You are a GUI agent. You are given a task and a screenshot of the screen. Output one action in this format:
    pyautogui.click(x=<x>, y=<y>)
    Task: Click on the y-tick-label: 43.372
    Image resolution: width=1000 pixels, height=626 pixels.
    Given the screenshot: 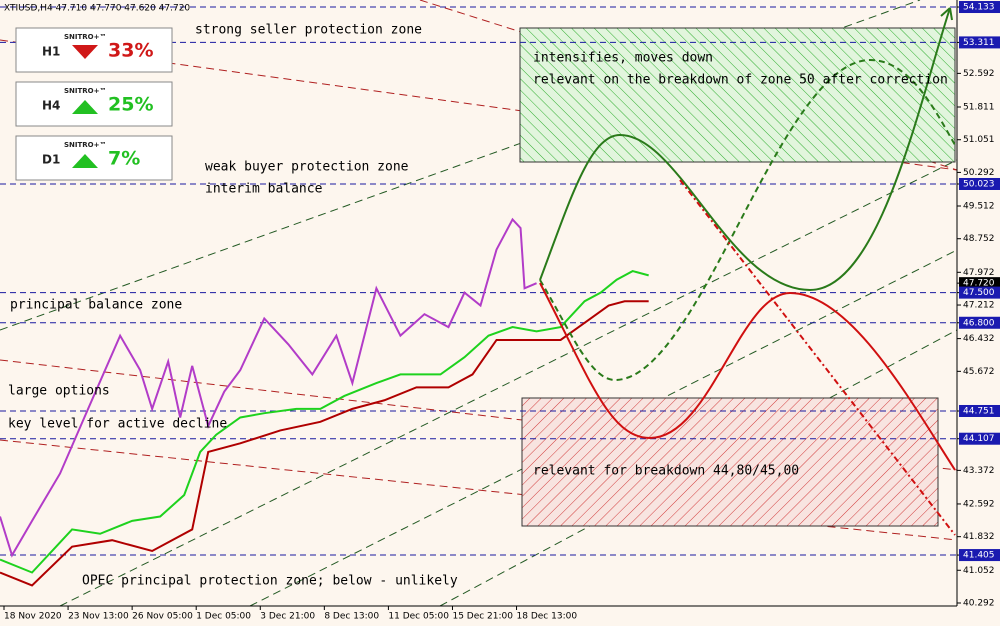 What is the action you would take?
    pyautogui.click(x=979, y=471)
    